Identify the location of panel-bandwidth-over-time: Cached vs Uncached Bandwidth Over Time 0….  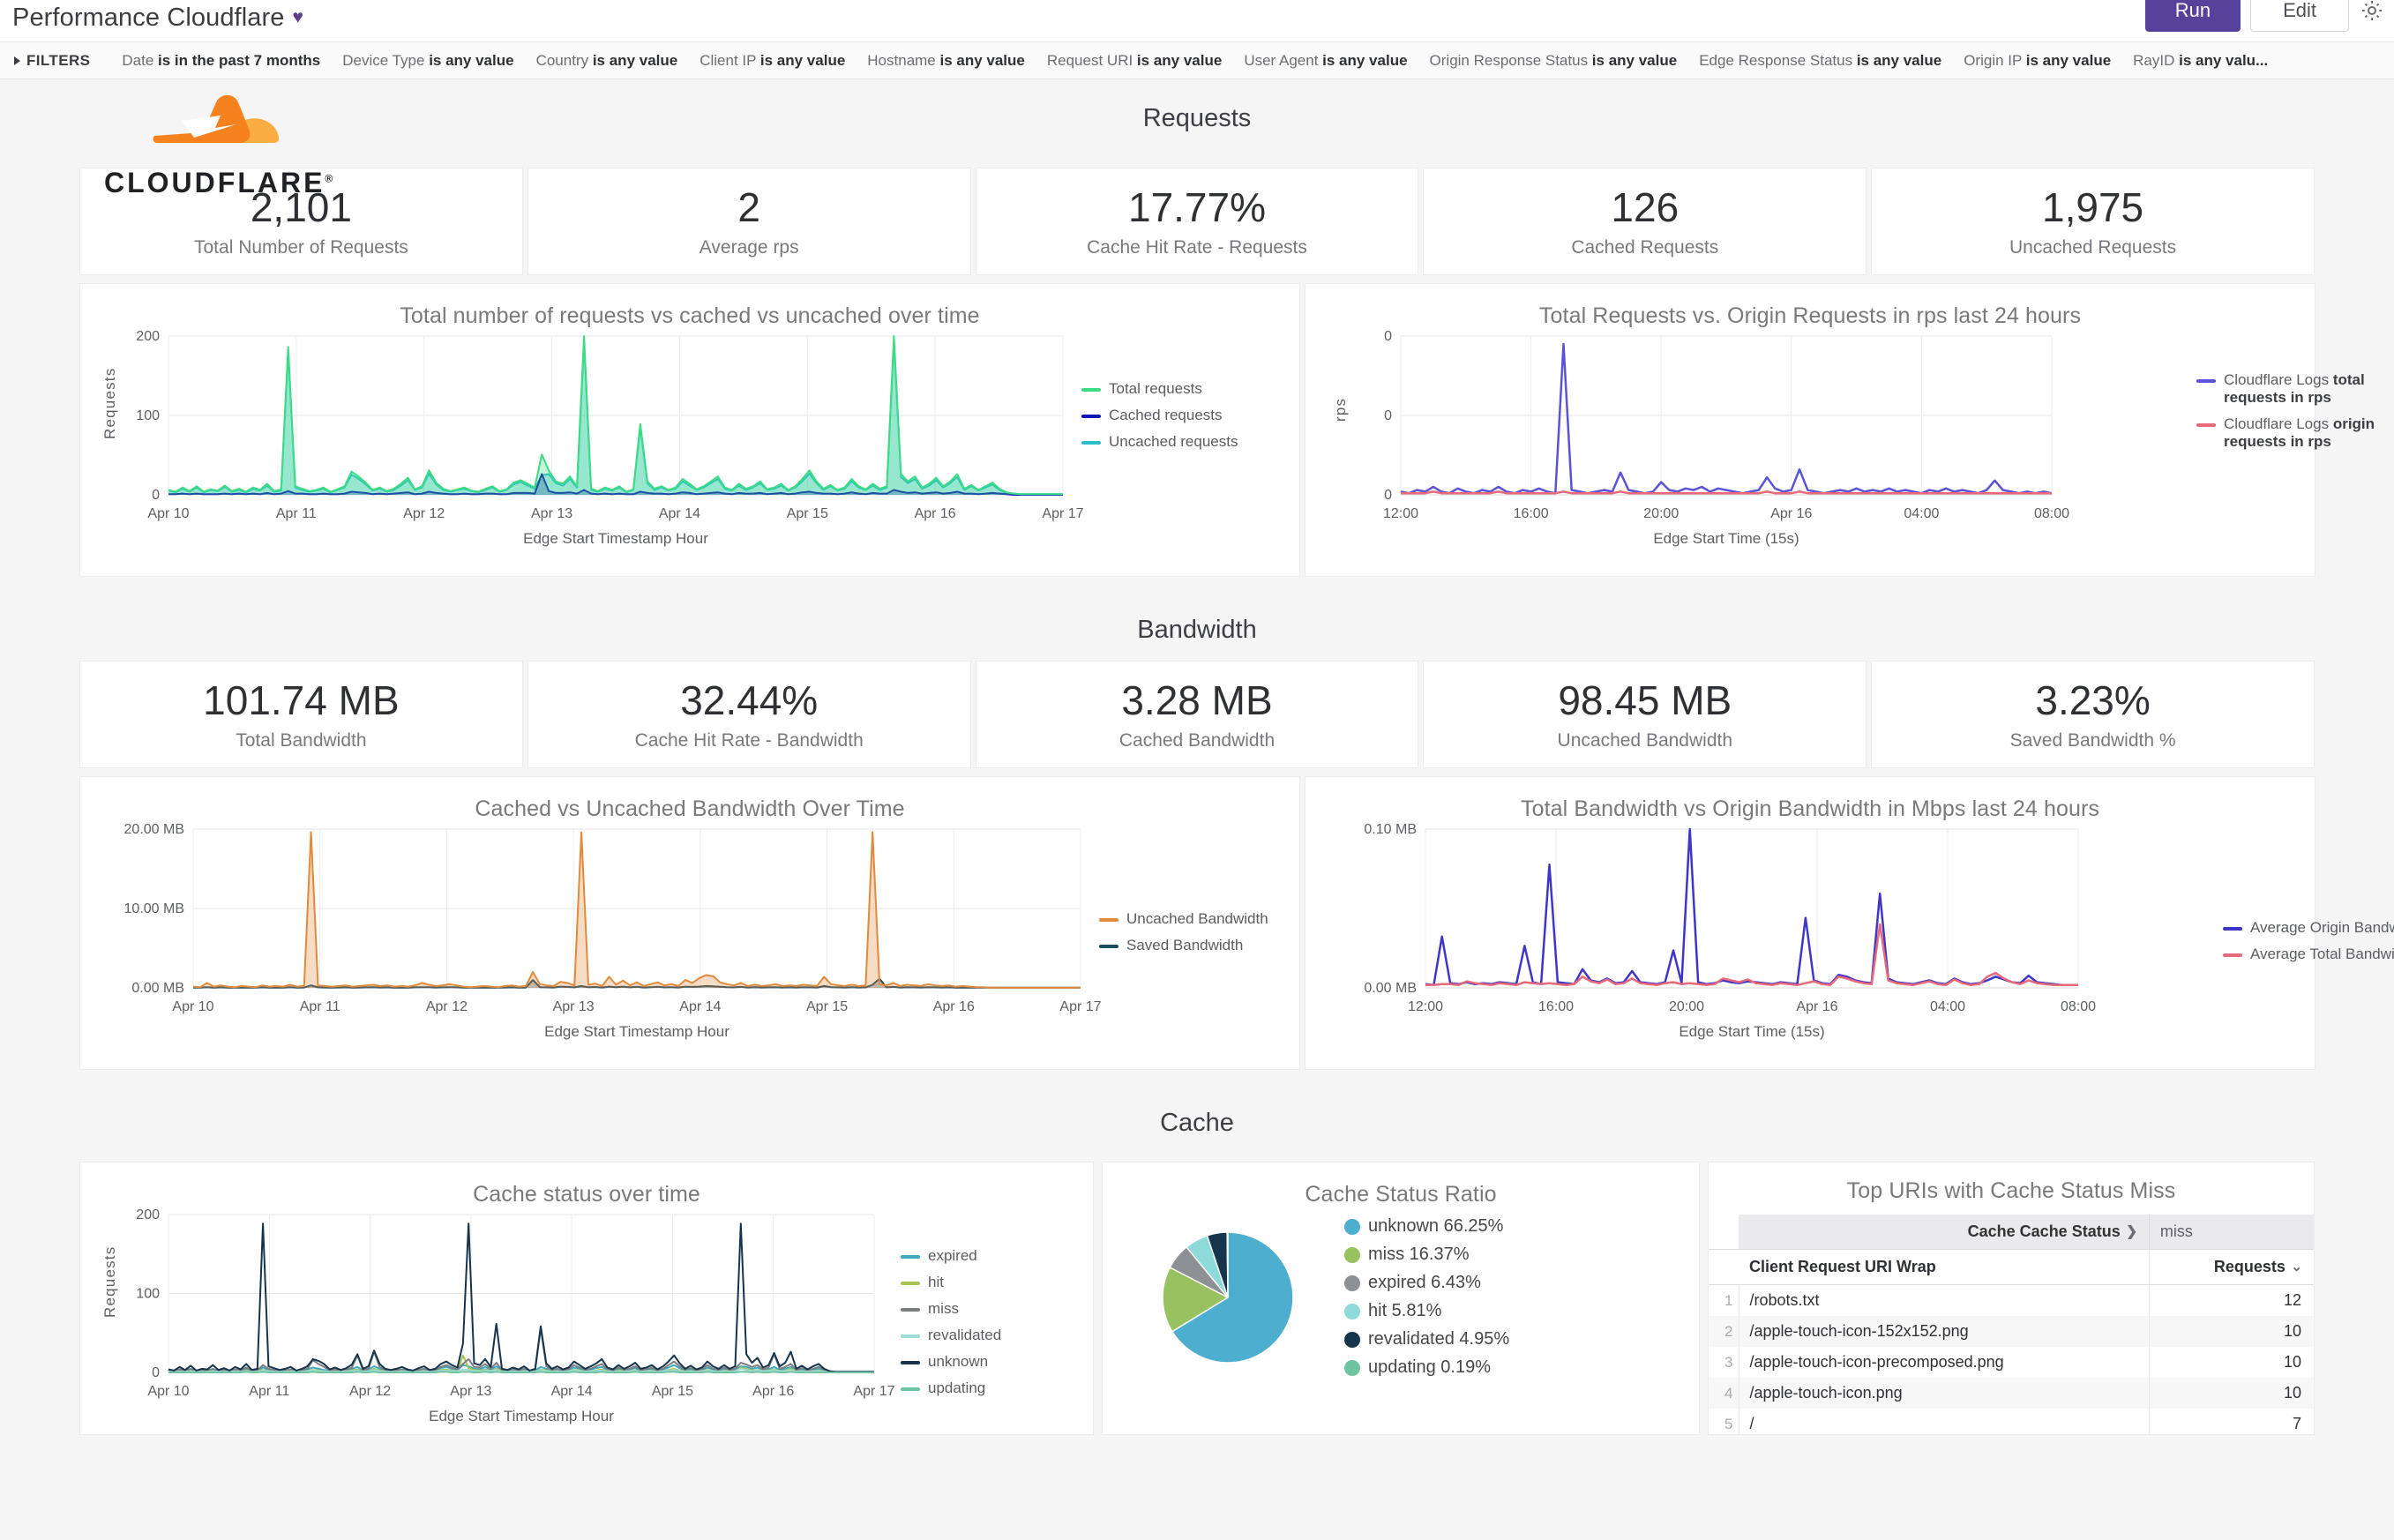
(689, 923).